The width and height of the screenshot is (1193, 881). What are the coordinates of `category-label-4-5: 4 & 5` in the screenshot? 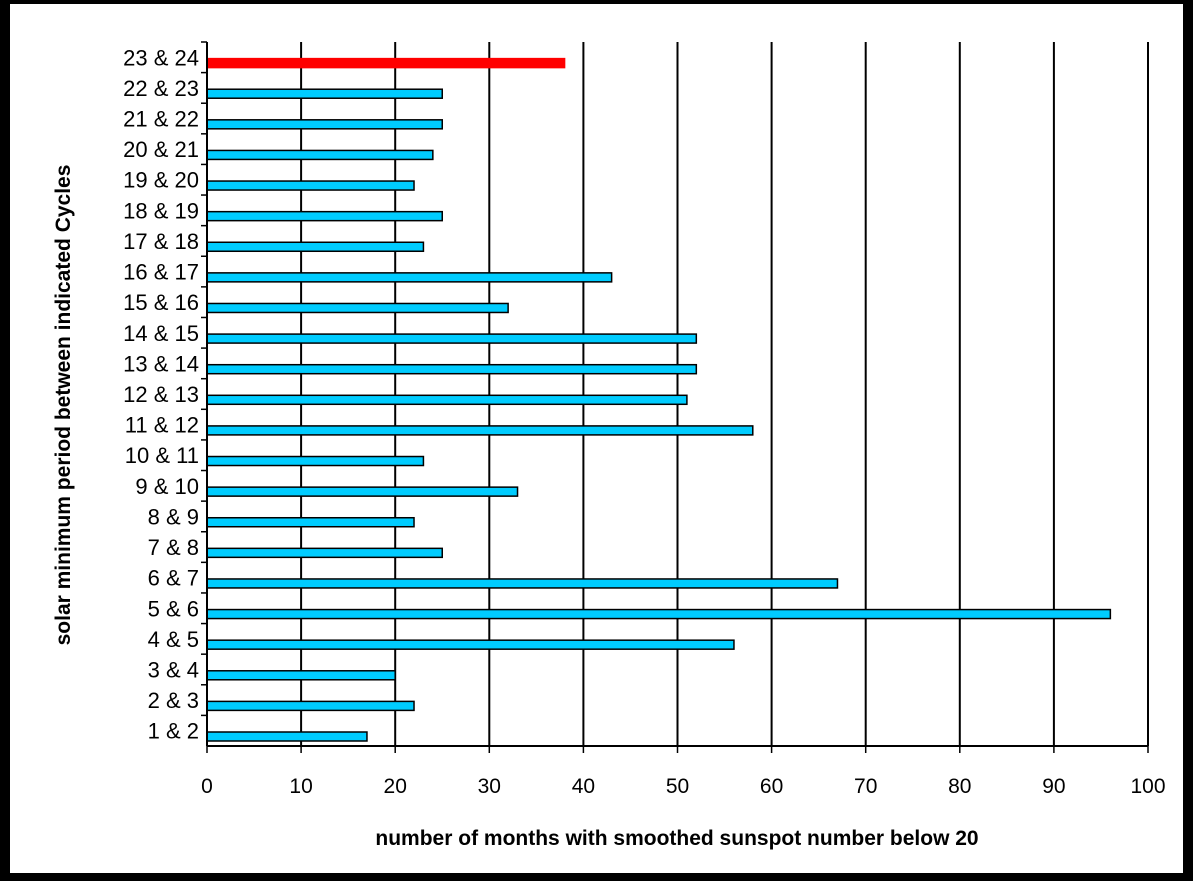 It's located at (173, 639).